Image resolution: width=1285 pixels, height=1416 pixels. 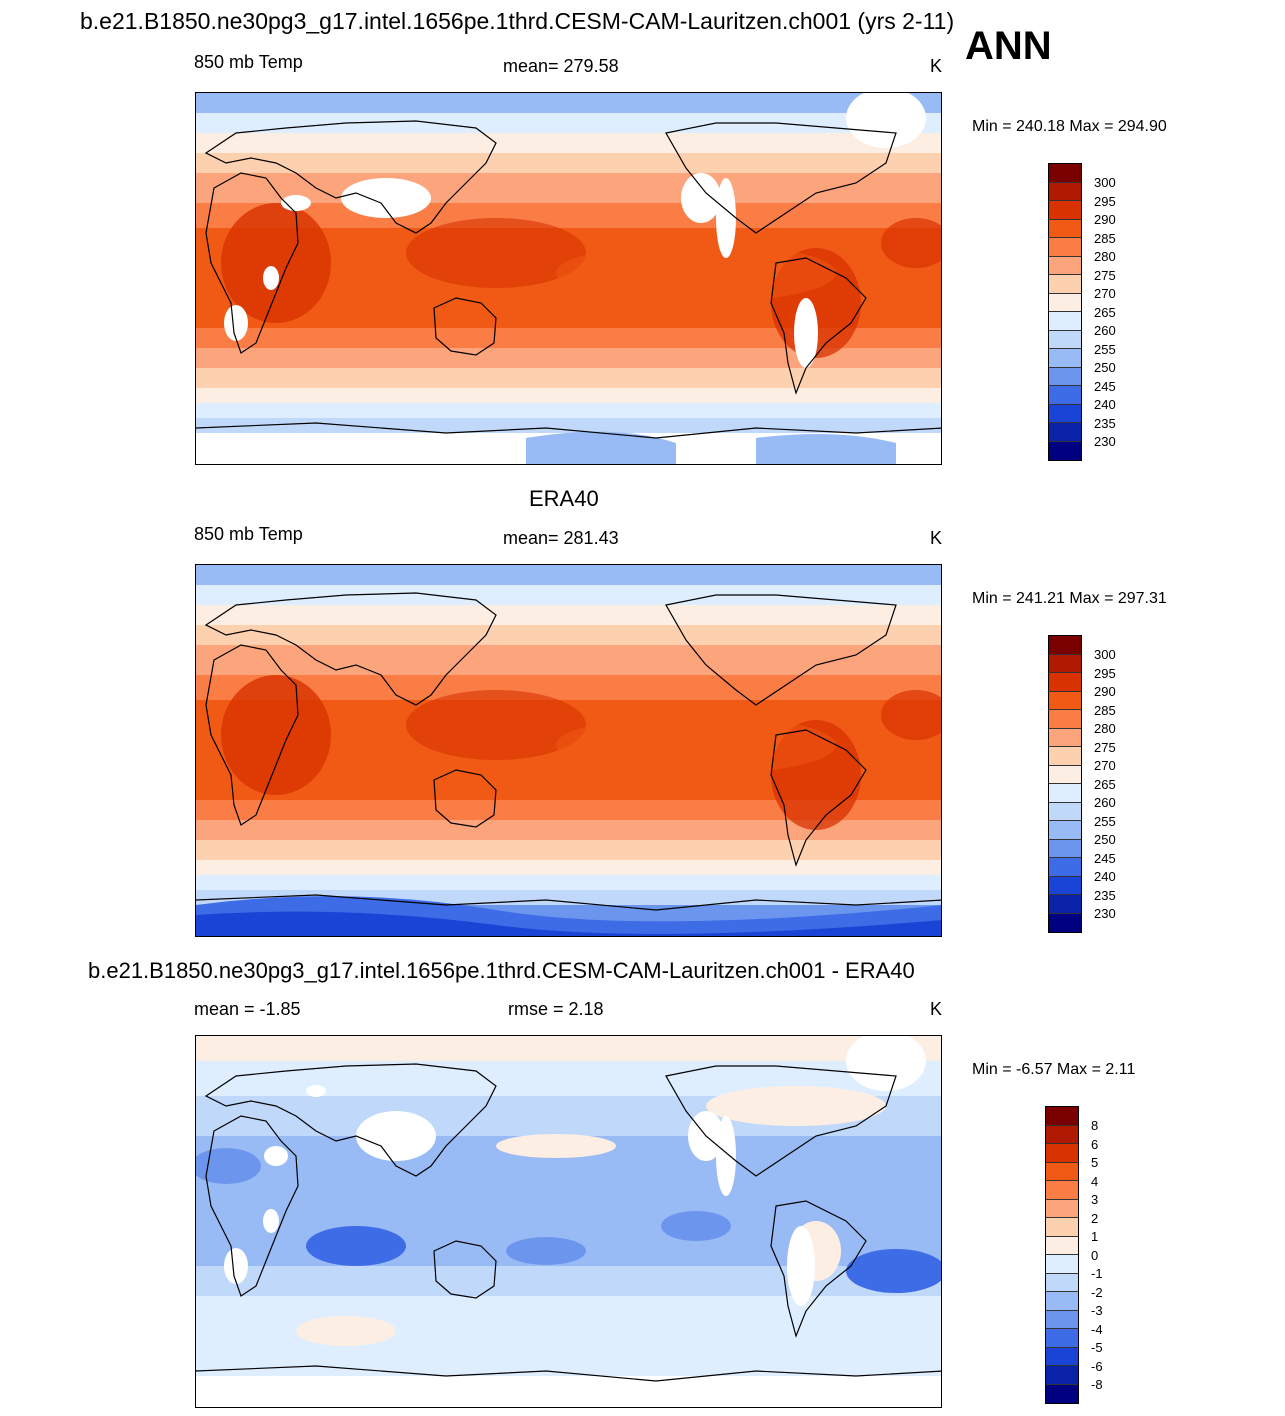 I want to click on panel1-units-label: K, so click(x=936, y=66).